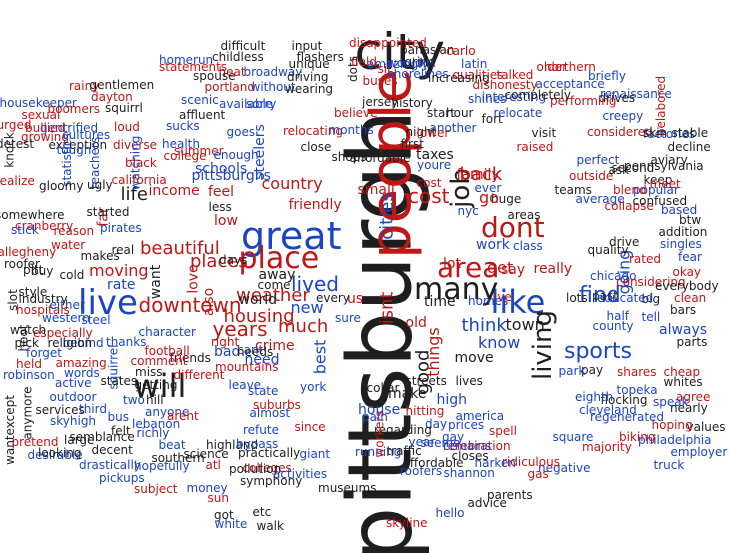 This screenshot has width=730, height=553. Describe the element at coordinates (412, 103) in the screenshot. I see `cloud-word: history` at that location.